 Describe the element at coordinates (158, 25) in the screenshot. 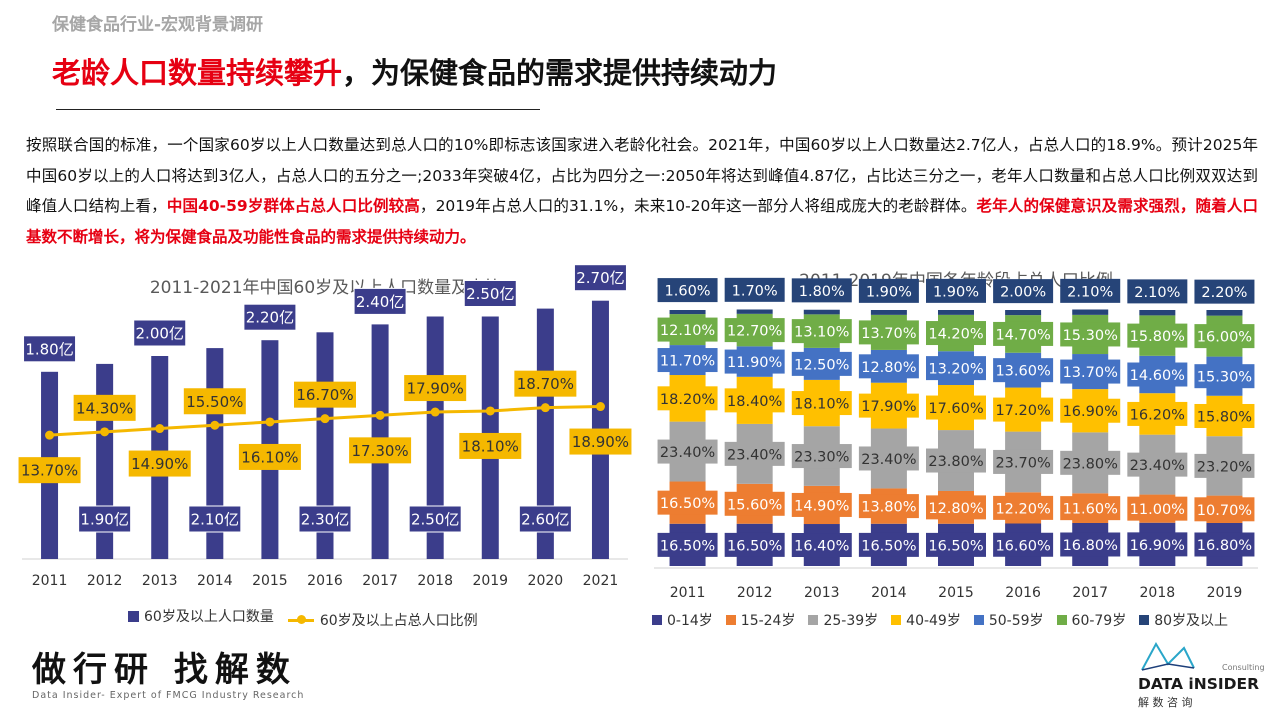

I see `section-title: 保健食品行业-宏观背景调研` at that location.